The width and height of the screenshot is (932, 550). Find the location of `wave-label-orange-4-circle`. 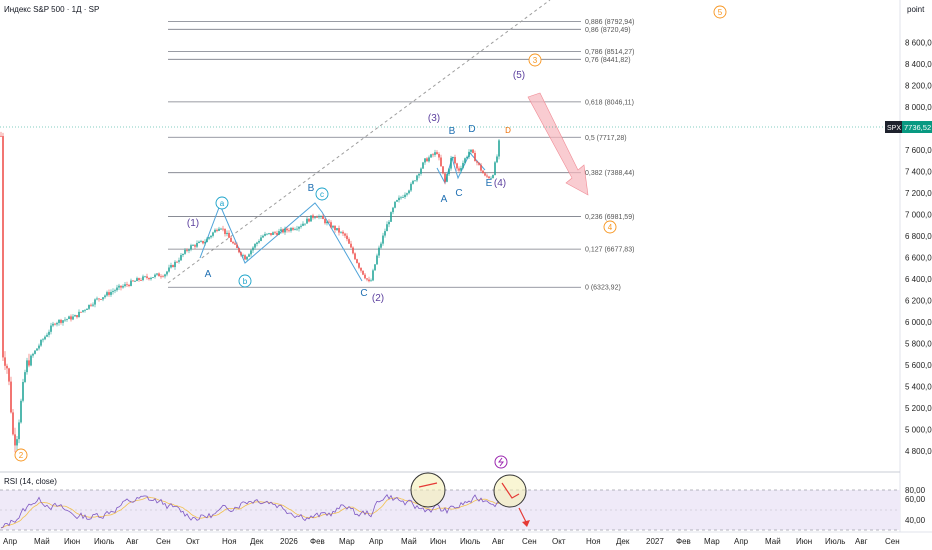

wave-label-orange-4-circle is located at coordinates (610, 227).